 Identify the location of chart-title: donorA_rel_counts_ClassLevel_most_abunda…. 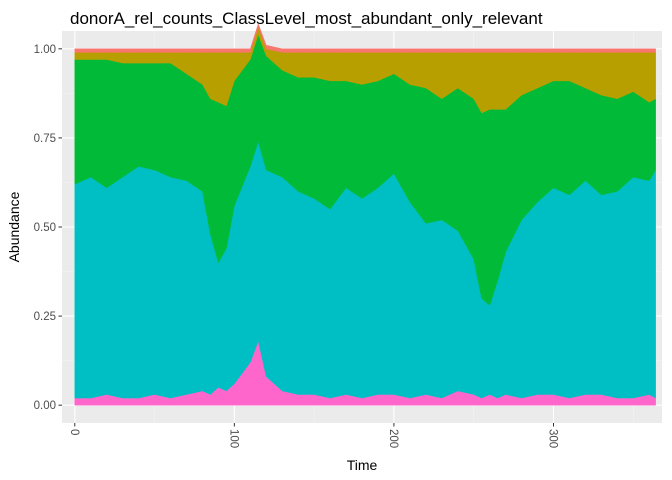
(306, 18).